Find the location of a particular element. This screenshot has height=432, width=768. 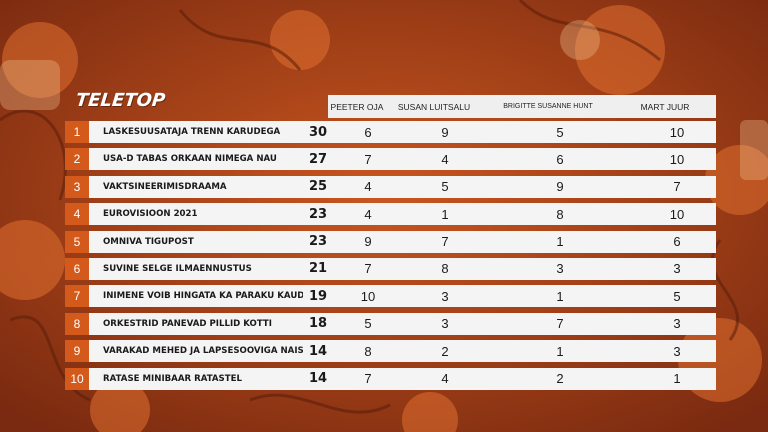

topic-title: OMNIVA TIGUPOST is located at coordinates (148, 241).